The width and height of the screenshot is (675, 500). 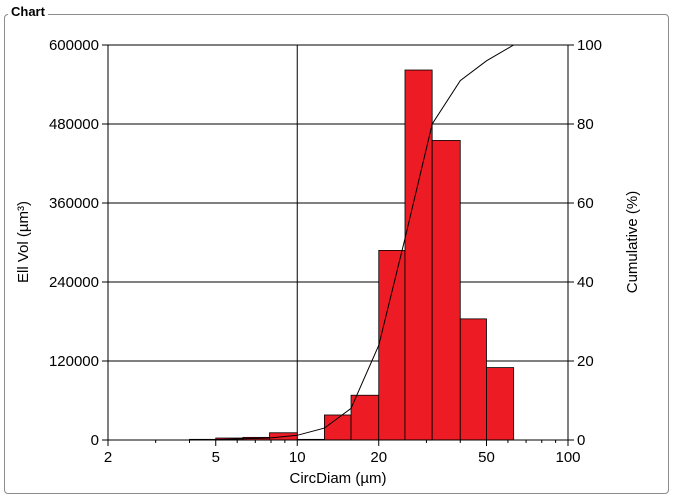 I want to click on x-axis-label: CircDiam (µm), so click(x=338, y=478).